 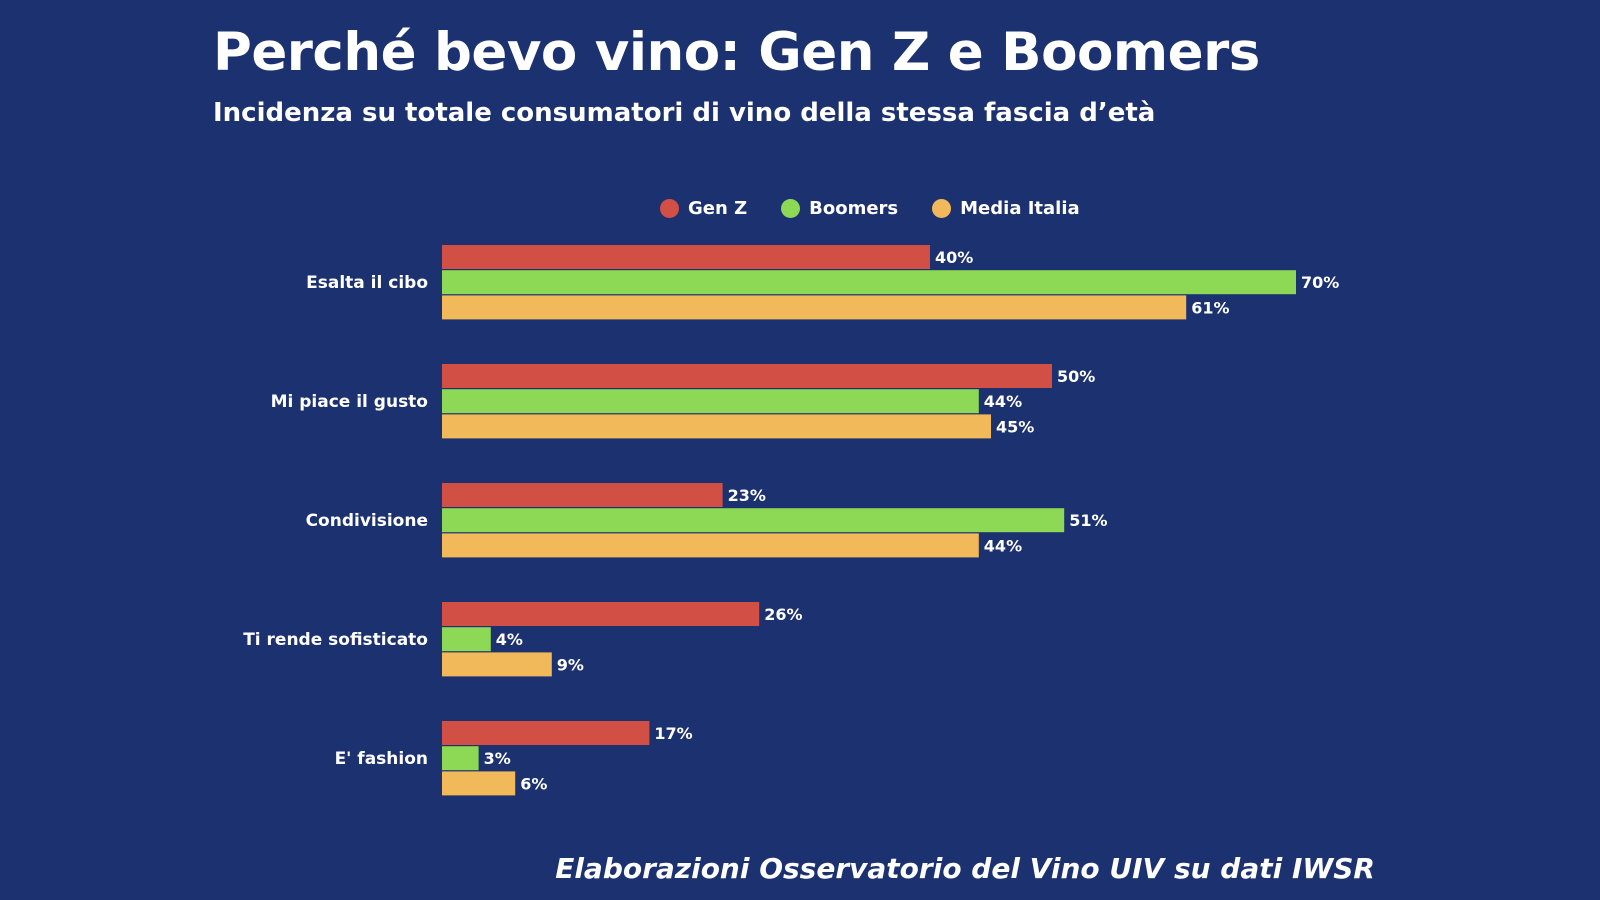 I want to click on legend-swatch-media-italia, so click(x=942, y=208).